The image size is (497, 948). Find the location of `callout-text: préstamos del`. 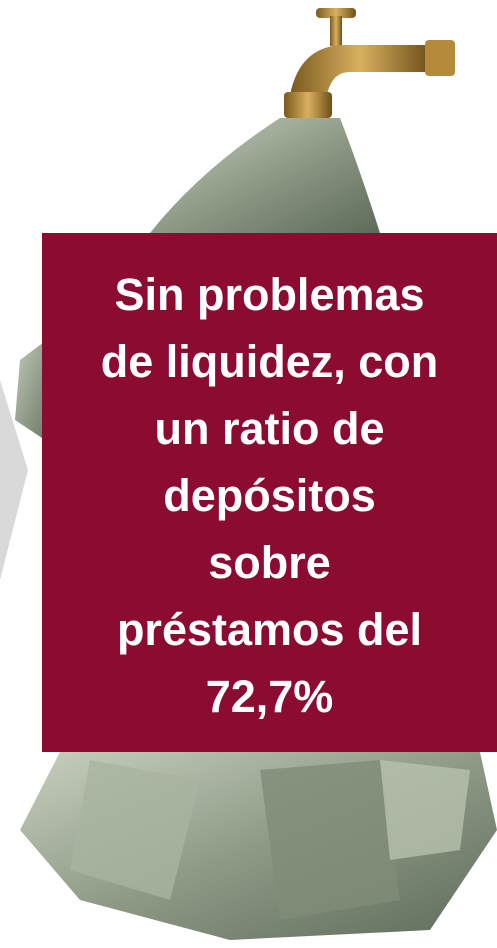

callout-text: préstamos del is located at coordinates (269, 629).